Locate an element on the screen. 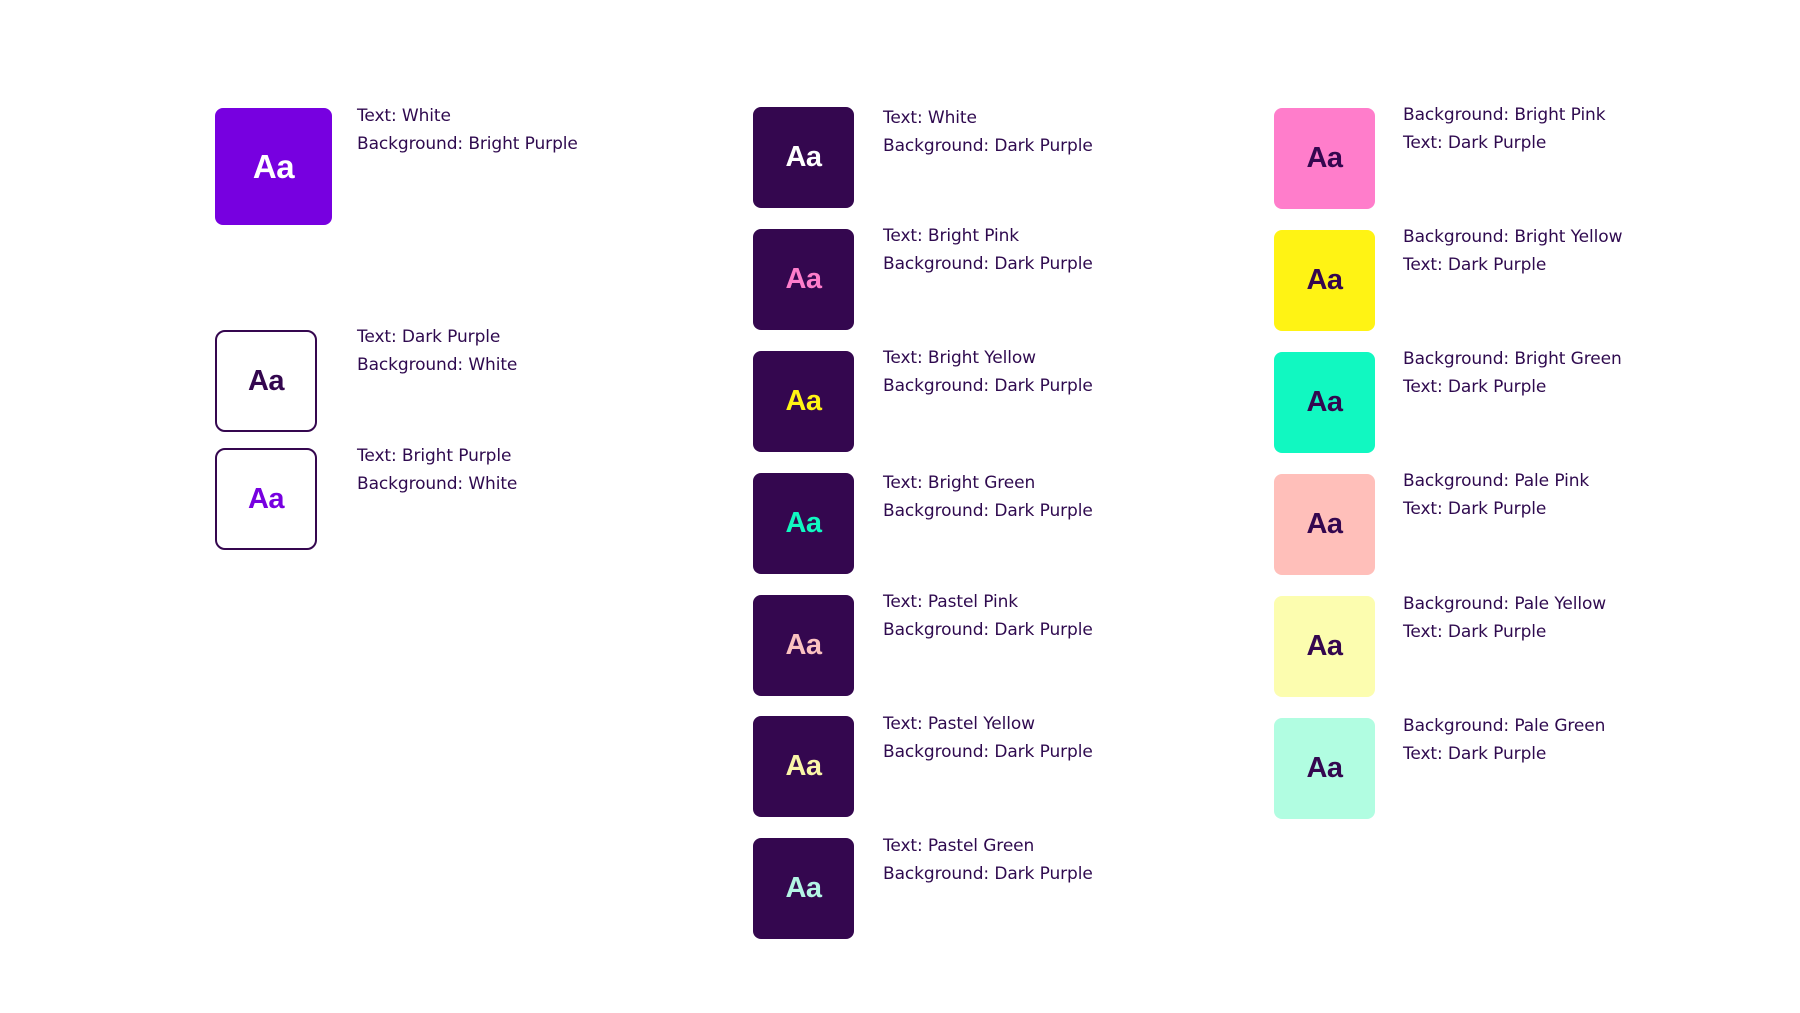 The height and width of the screenshot is (1013, 1800). swatch-white-on-dark-purple: Aa is located at coordinates (803, 157).